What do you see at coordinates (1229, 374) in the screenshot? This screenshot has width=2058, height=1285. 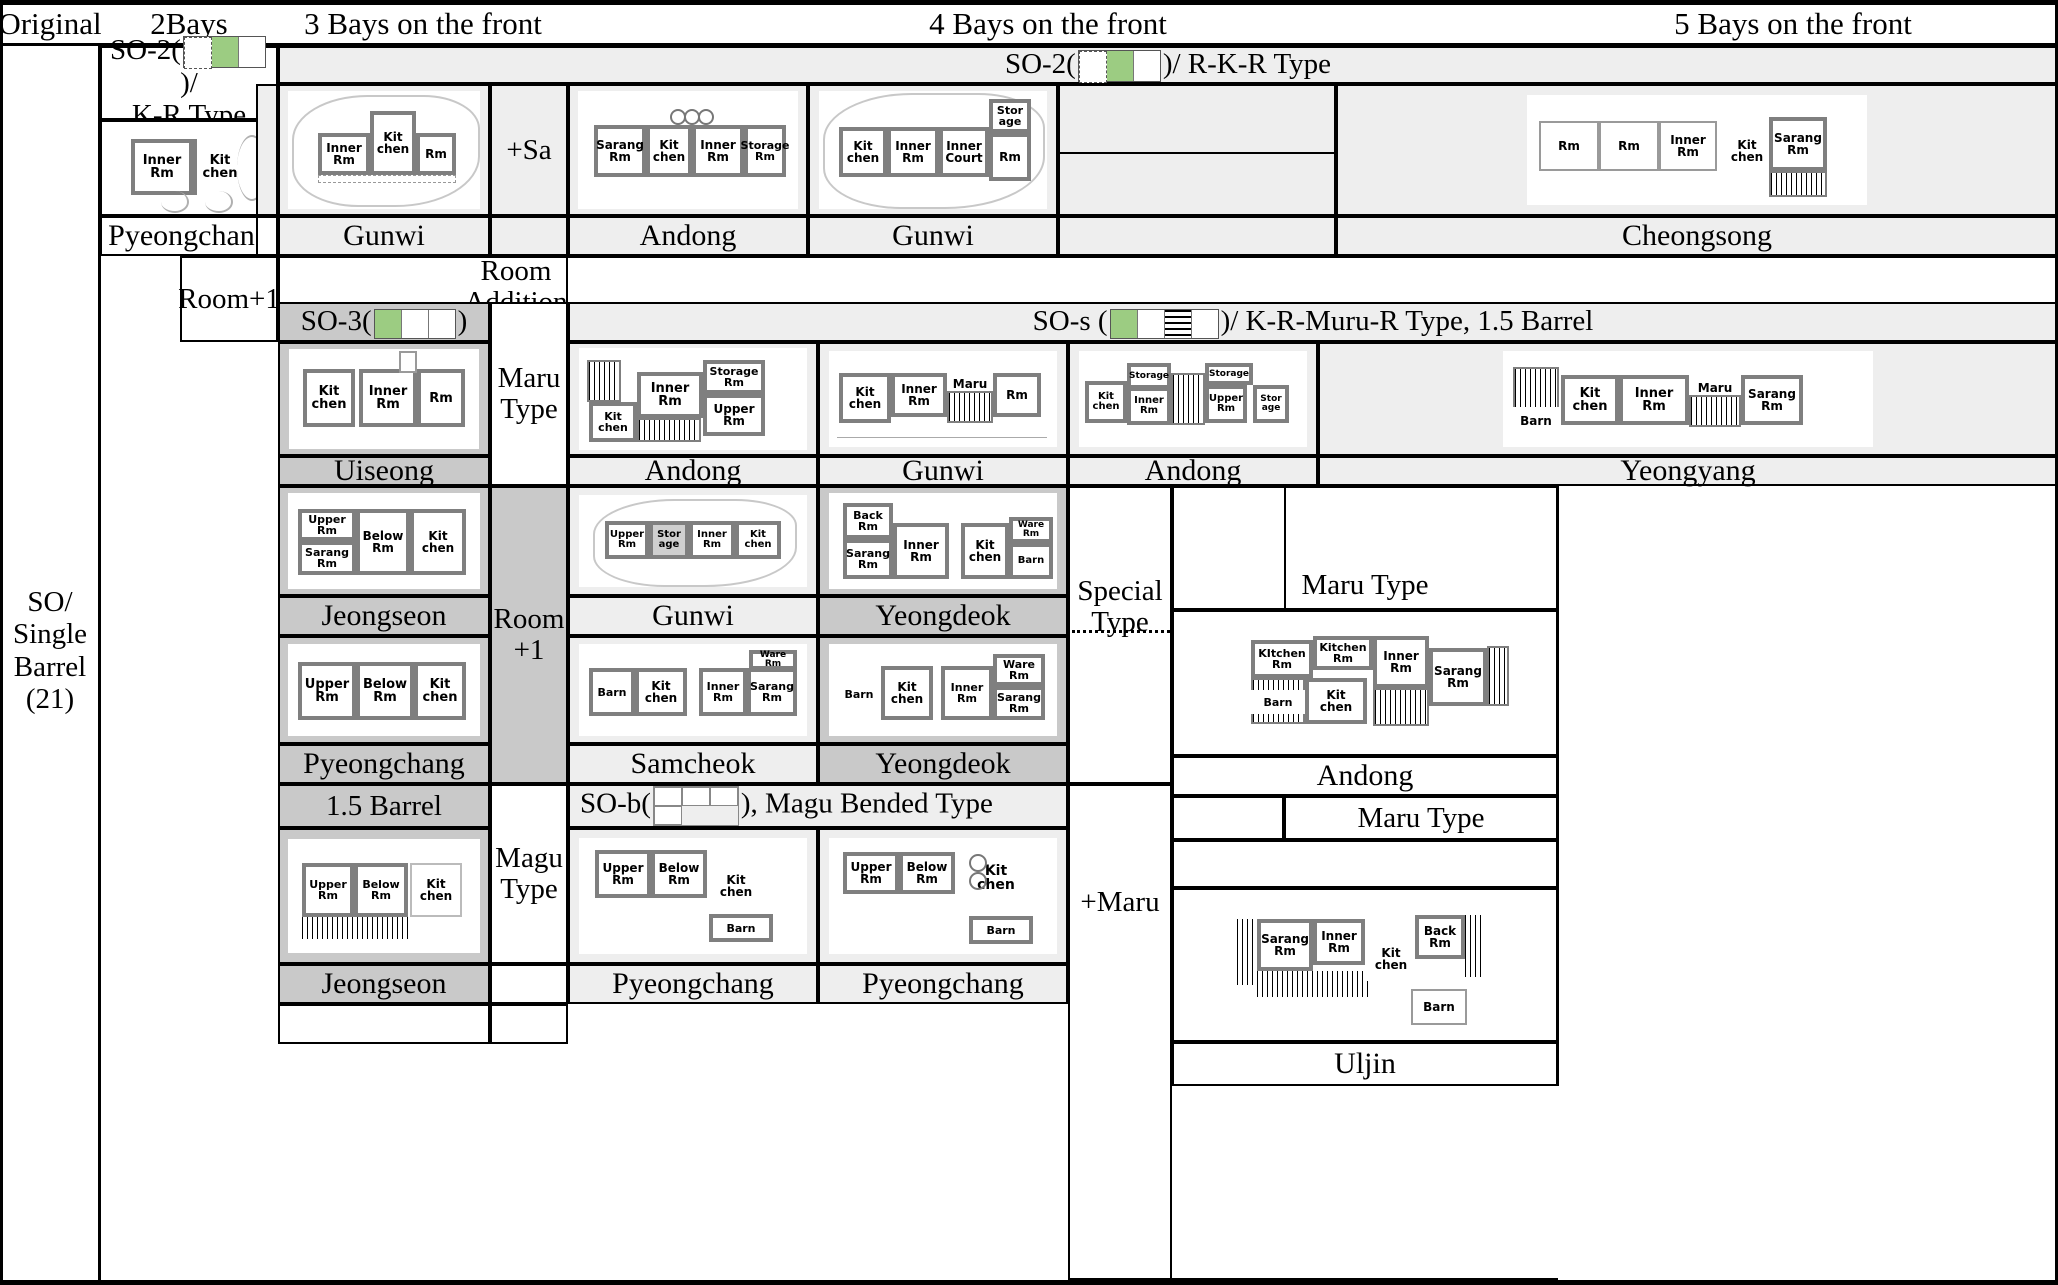 I see `room-storage-2: Storage` at bounding box center [1229, 374].